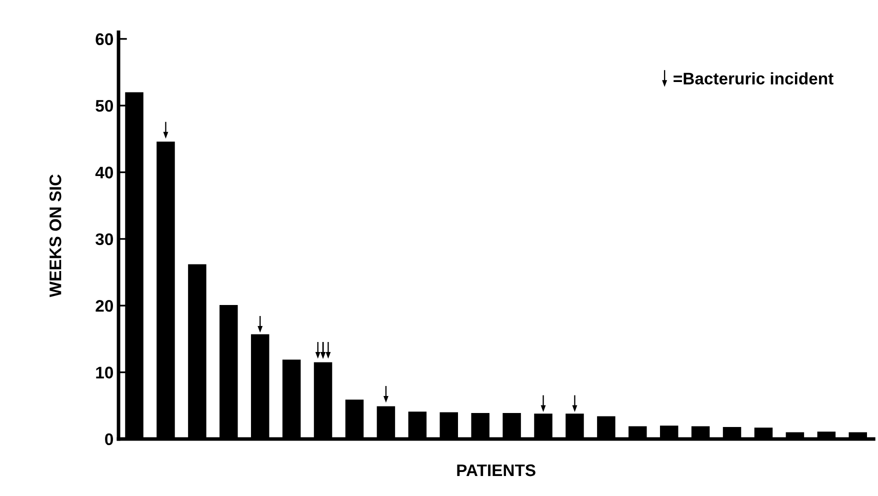 The width and height of the screenshot is (878, 496). What do you see at coordinates (496, 470) in the screenshot?
I see `x-axis-title: PATIENTS` at bounding box center [496, 470].